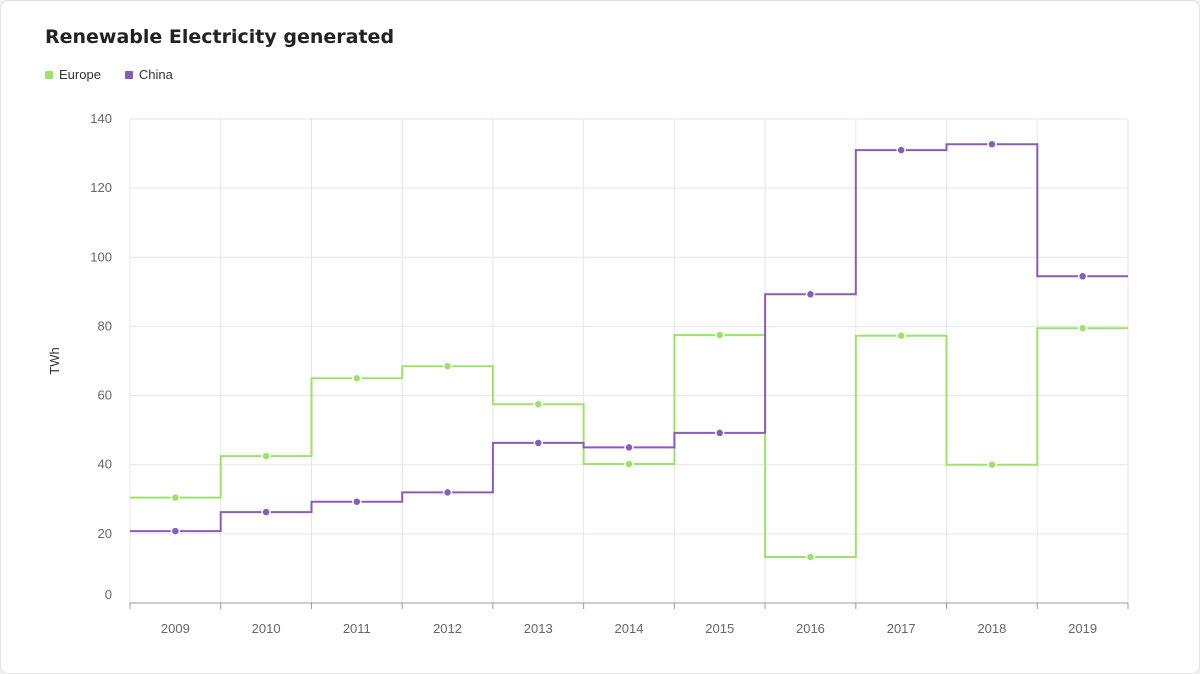 The height and width of the screenshot is (674, 1200). I want to click on x-tick-label: 2015, so click(719, 628).